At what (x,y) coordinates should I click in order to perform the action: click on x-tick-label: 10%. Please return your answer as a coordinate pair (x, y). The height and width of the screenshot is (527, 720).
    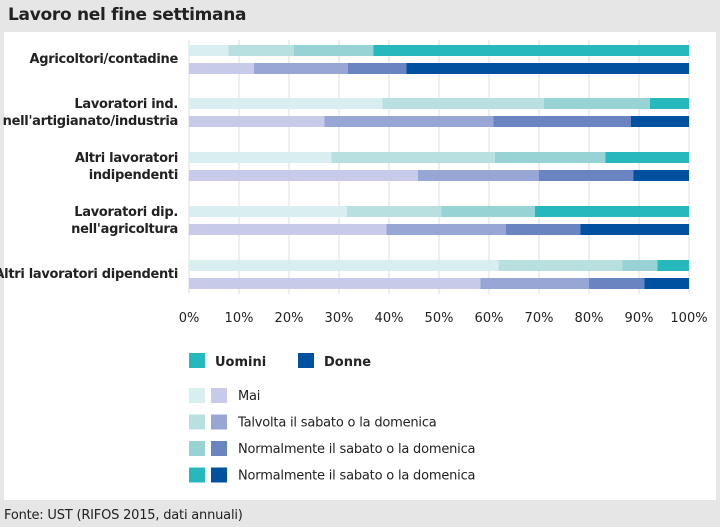
    Looking at the image, I should click on (239, 318).